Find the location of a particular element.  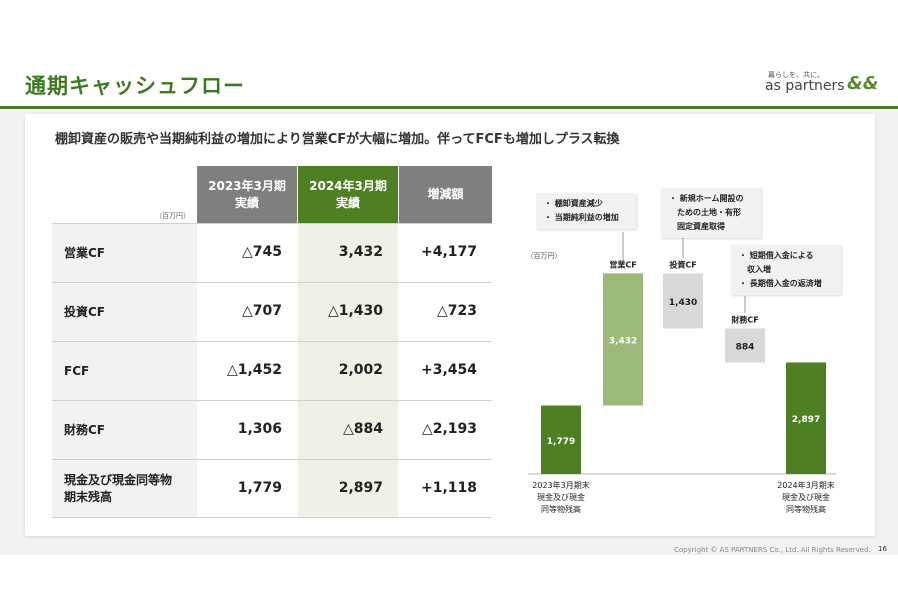

logo-mark-icon: && is located at coordinates (863, 83).